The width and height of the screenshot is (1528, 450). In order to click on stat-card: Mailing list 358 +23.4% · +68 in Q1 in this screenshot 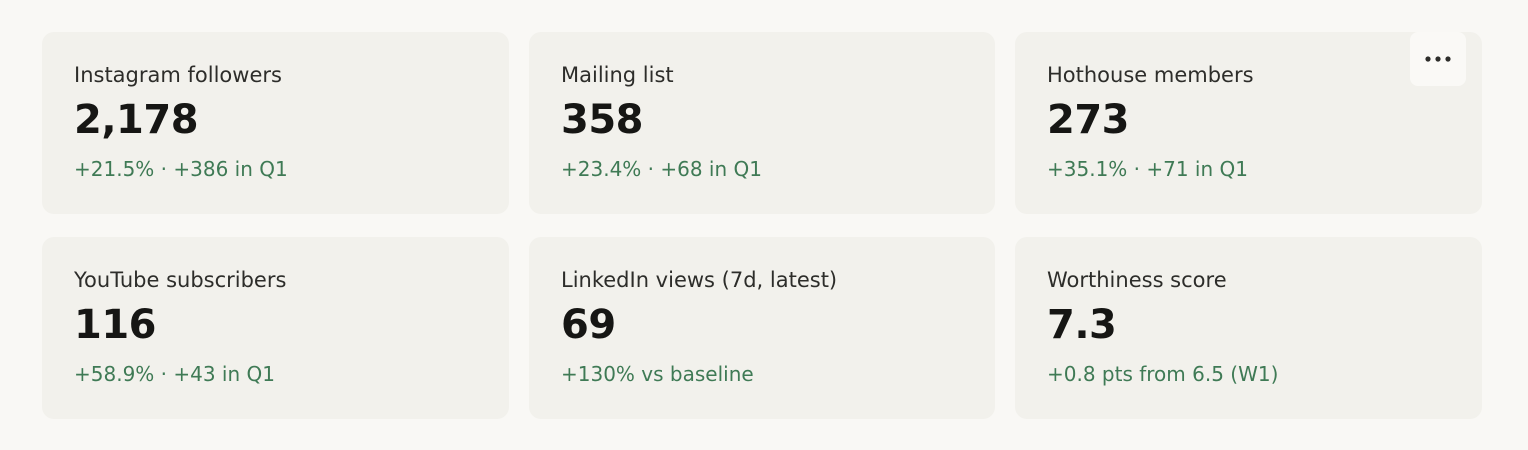, I will do `click(762, 123)`.